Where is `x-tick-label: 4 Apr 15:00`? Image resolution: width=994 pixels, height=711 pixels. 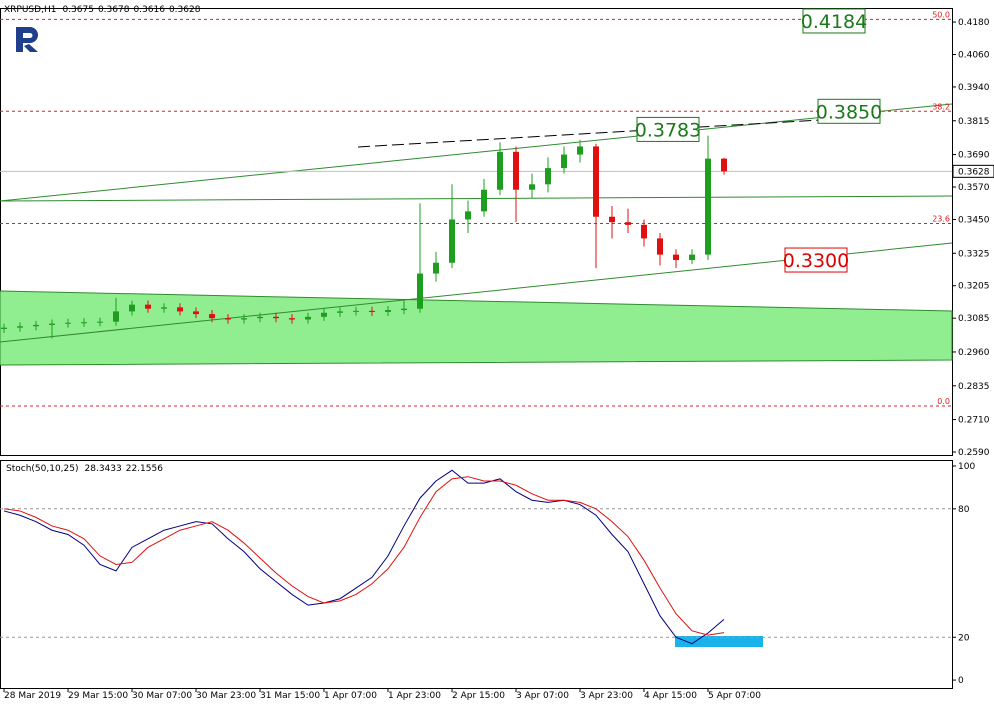
x-tick-label: 4 Apr 15:00 is located at coordinates (670, 696).